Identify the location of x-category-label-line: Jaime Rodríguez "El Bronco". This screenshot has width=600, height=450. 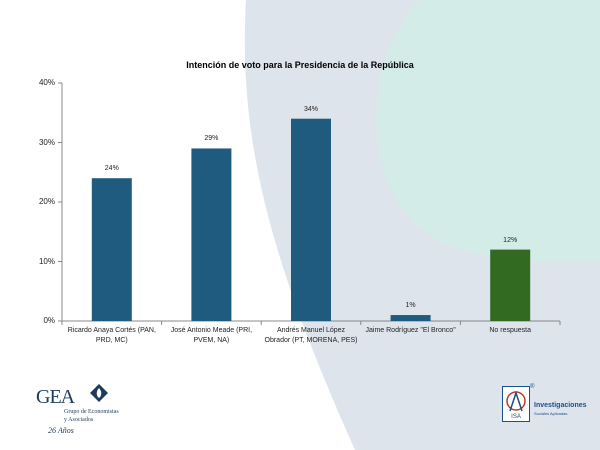
(410, 330).